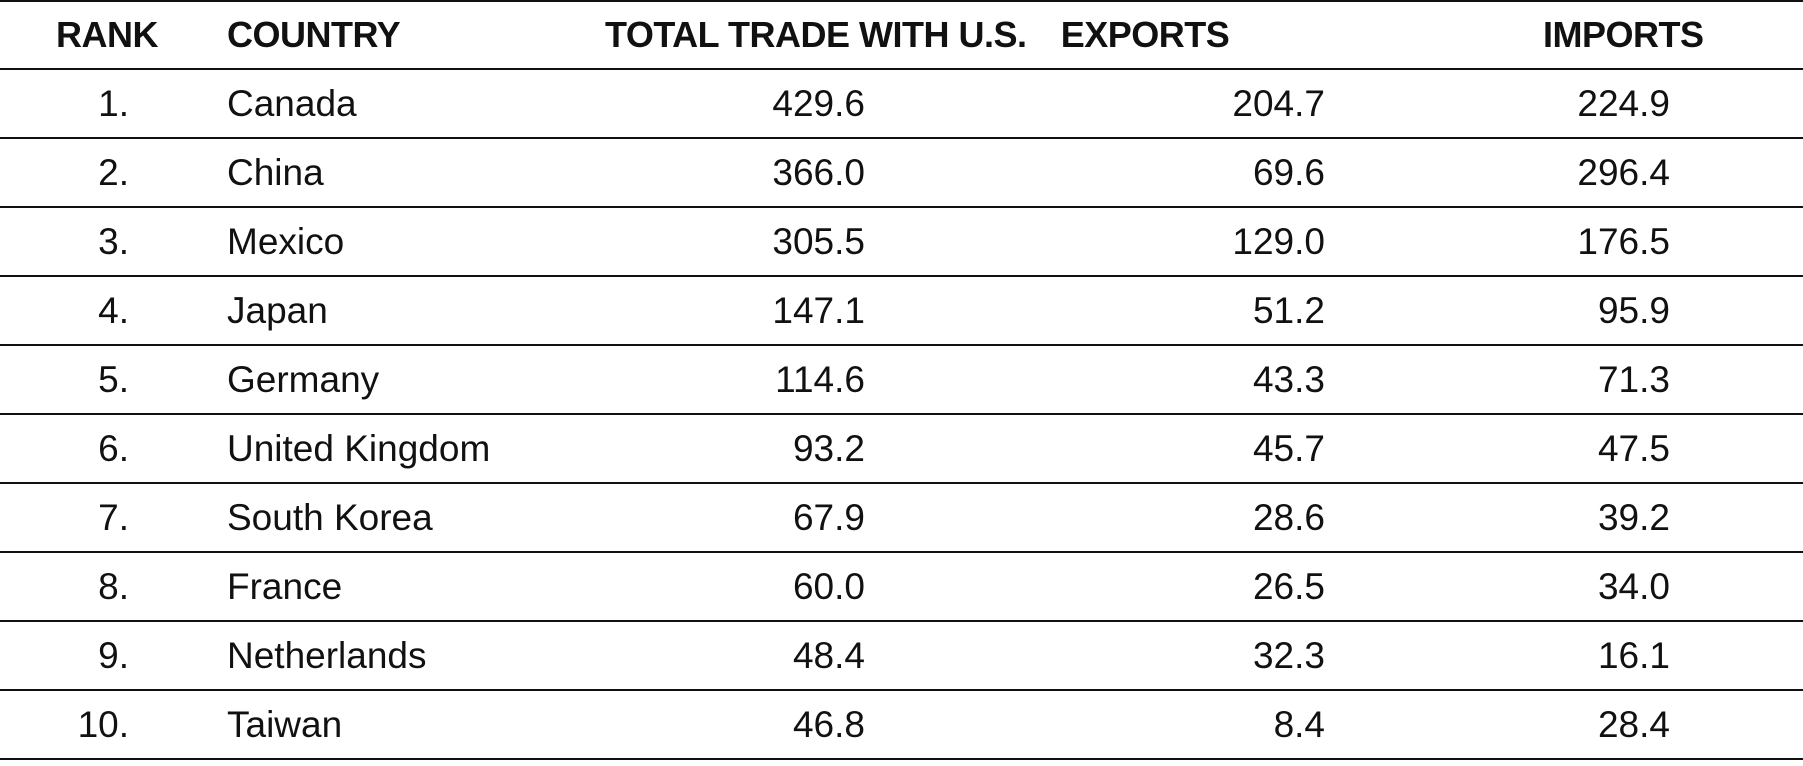 The height and width of the screenshot is (766, 1803). I want to click on imports-cell: 47.5, so click(1633, 448).